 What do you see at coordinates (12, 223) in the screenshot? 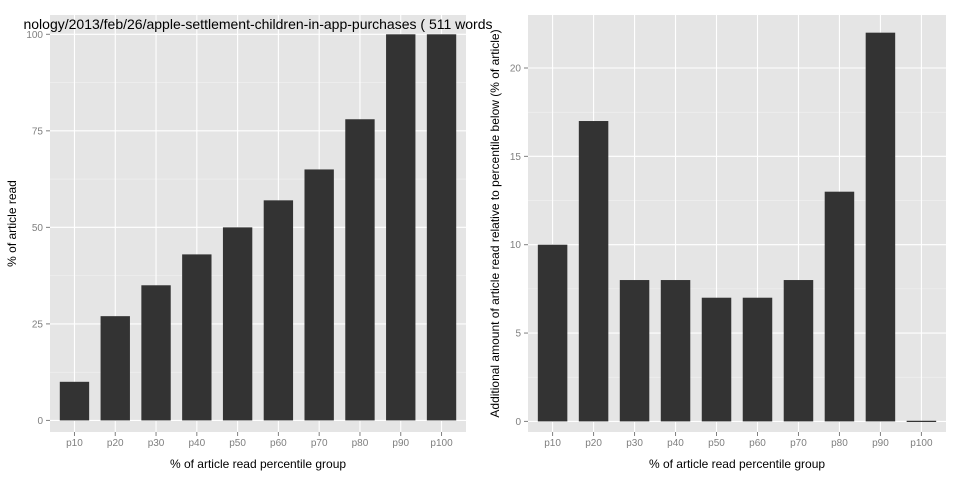
I see `y-axis-title-left: % of article read` at bounding box center [12, 223].